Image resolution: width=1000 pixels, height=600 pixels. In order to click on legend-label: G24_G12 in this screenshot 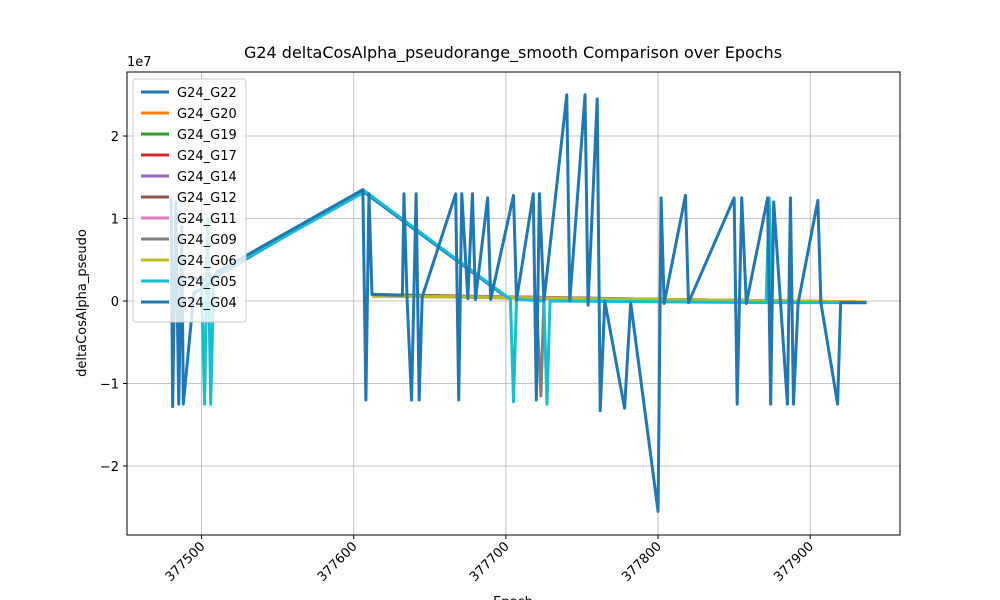, I will do `click(207, 198)`.